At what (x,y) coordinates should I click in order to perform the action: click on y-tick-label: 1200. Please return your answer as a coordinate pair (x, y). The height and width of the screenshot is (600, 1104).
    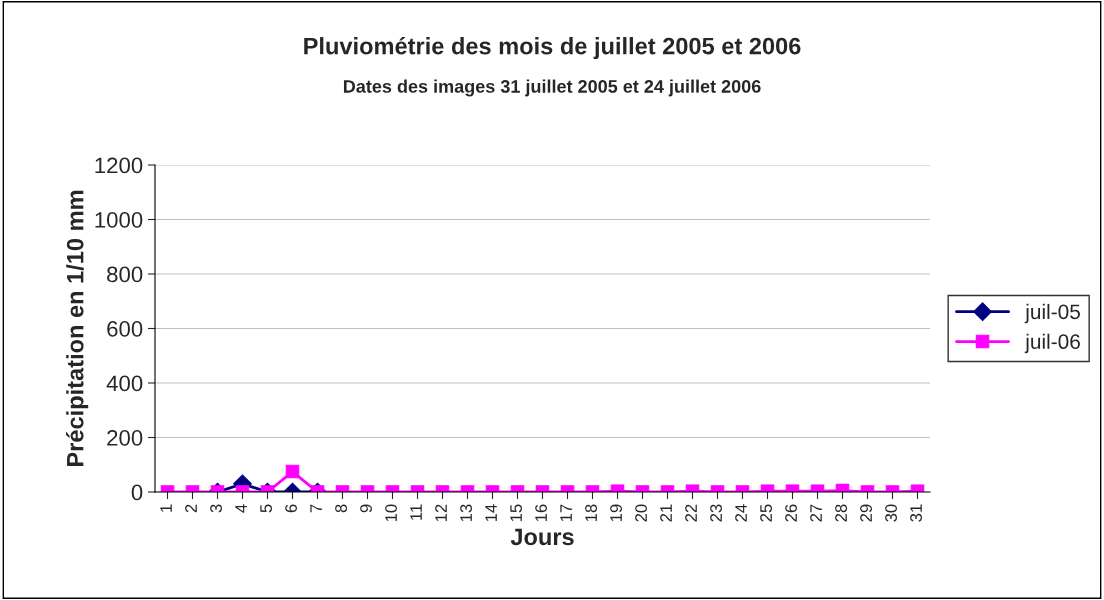
    Looking at the image, I should click on (119, 165).